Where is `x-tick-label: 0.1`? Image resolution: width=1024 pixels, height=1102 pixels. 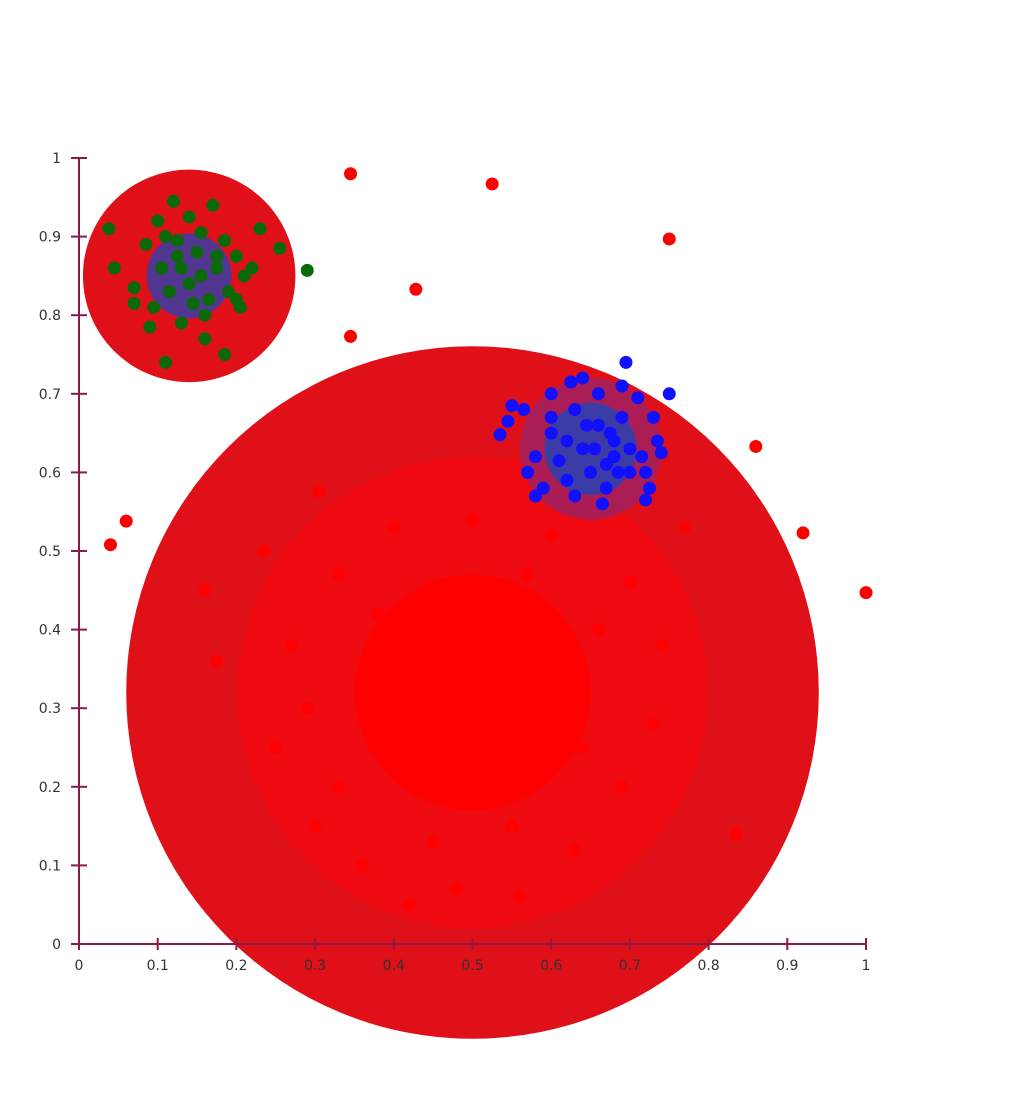
x-tick-label: 0.1 is located at coordinates (158, 966).